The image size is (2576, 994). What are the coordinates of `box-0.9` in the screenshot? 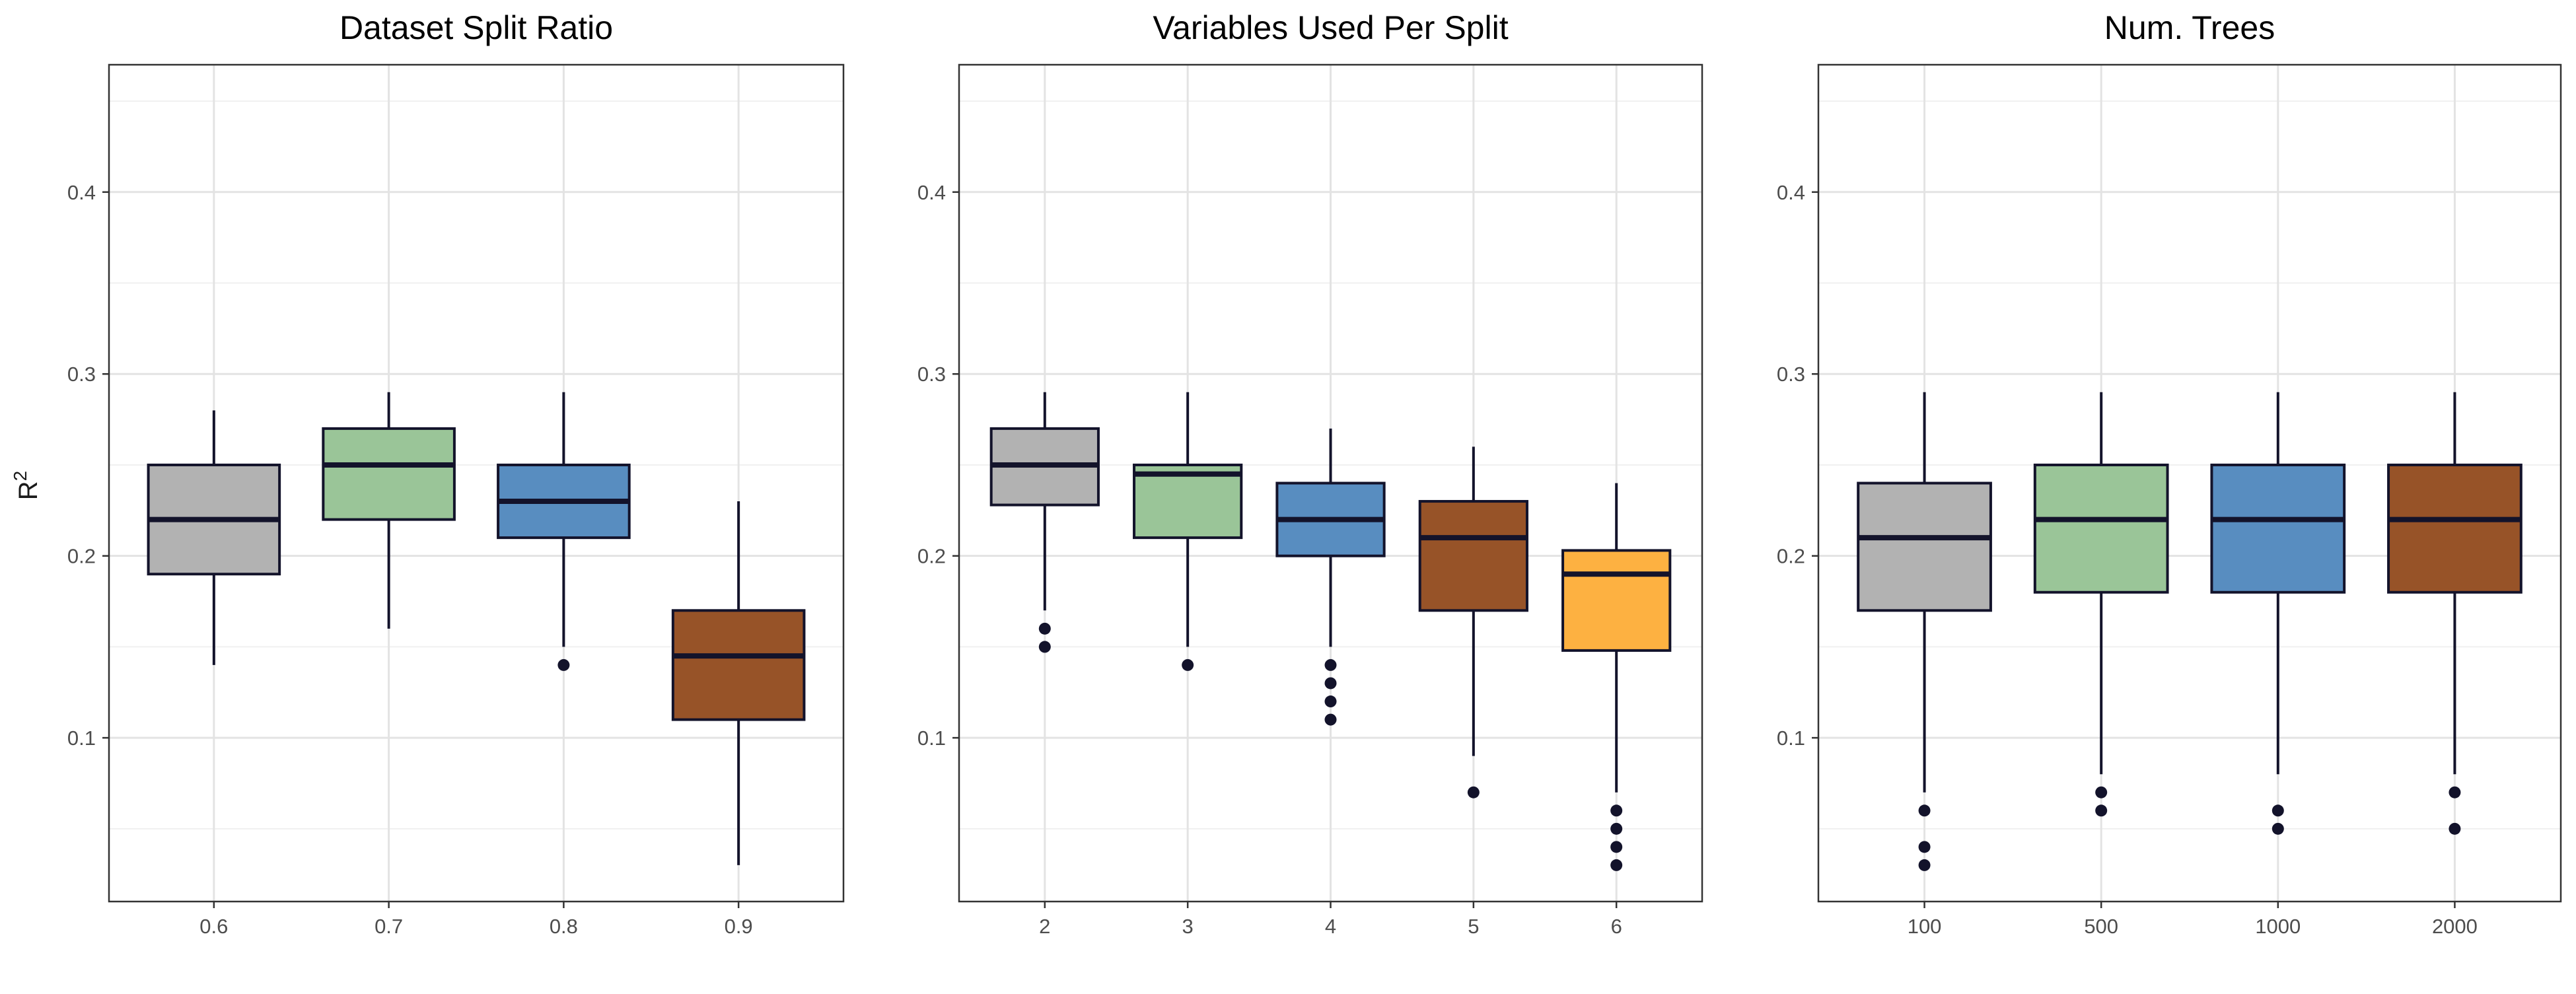 It's located at (738, 683).